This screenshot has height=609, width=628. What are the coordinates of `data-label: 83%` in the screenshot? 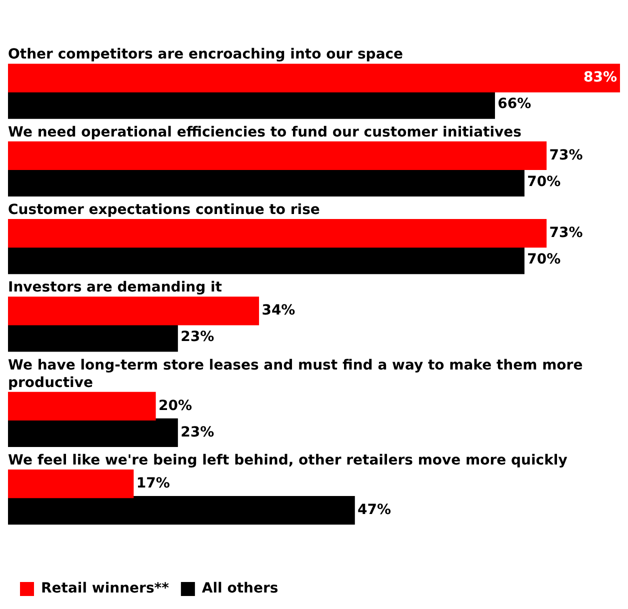 It's located at (600, 78).